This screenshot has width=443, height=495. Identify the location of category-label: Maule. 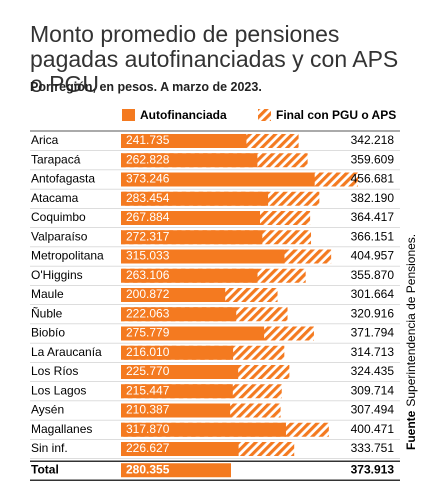
(47, 294).